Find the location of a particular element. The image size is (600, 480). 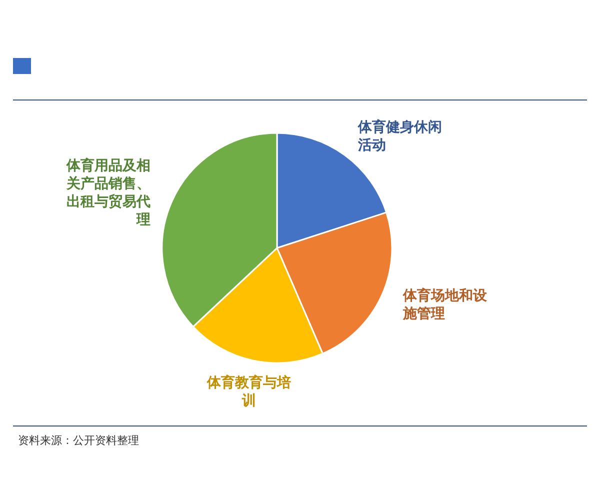

slice-label: 体育健身休闲活动 is located at coordinates (399, 136).